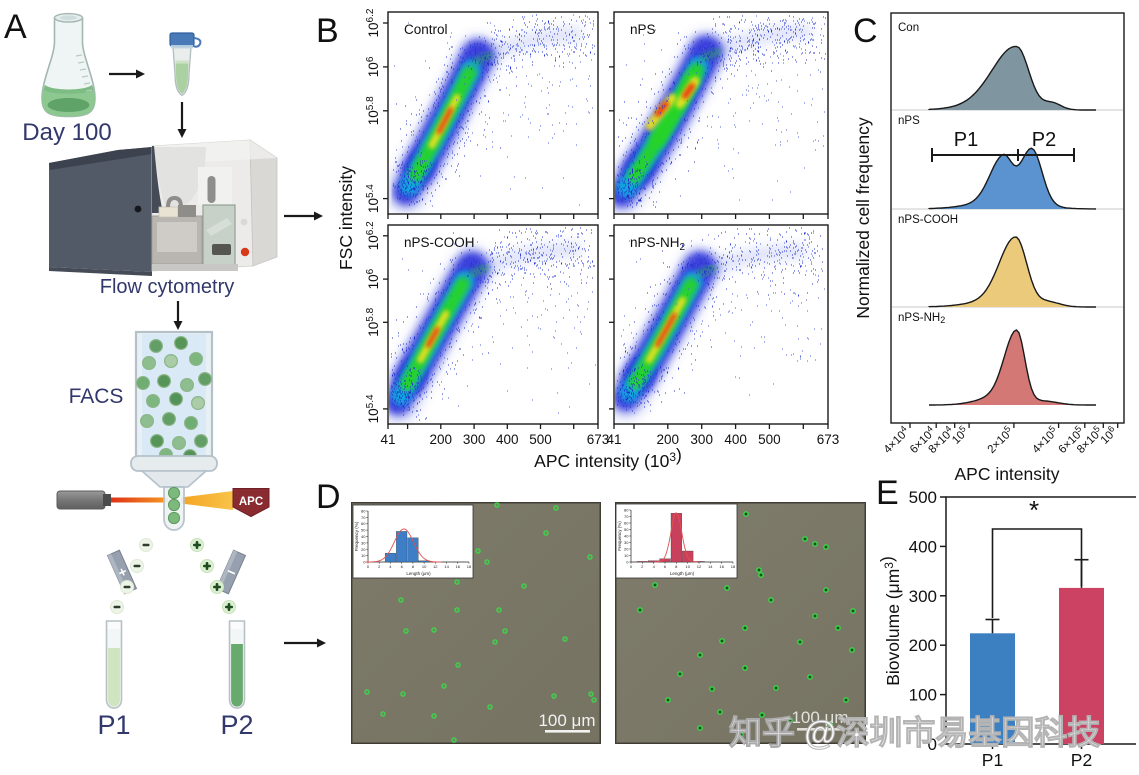  I want to click on svg-text: Normalized cell frequency, so click(863, 218).